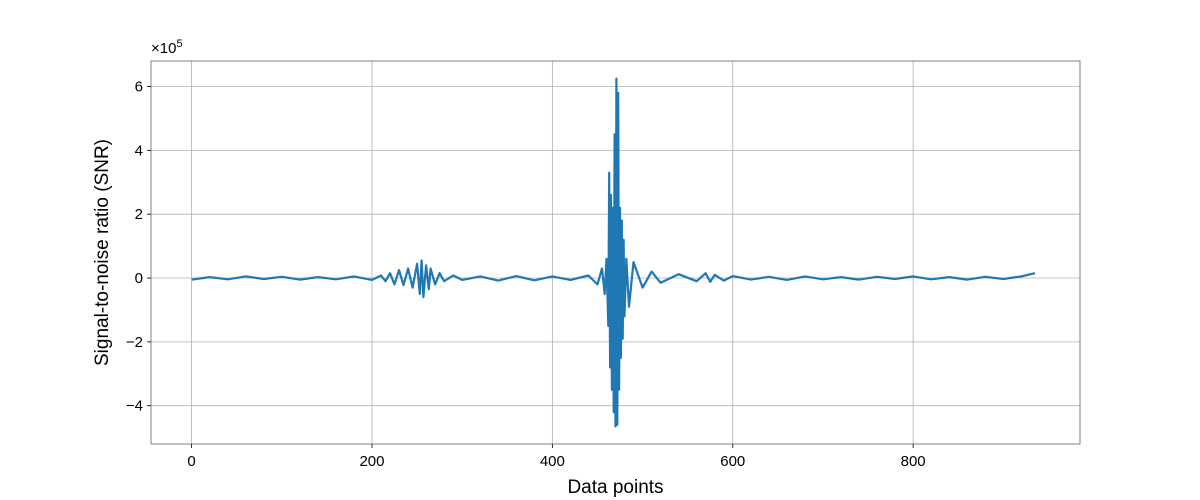 This screenshot has width=1200, height=500. Describe the element at coordinates (191, 461) in the screenshot. I see `x-tick-label: 0` at that location.